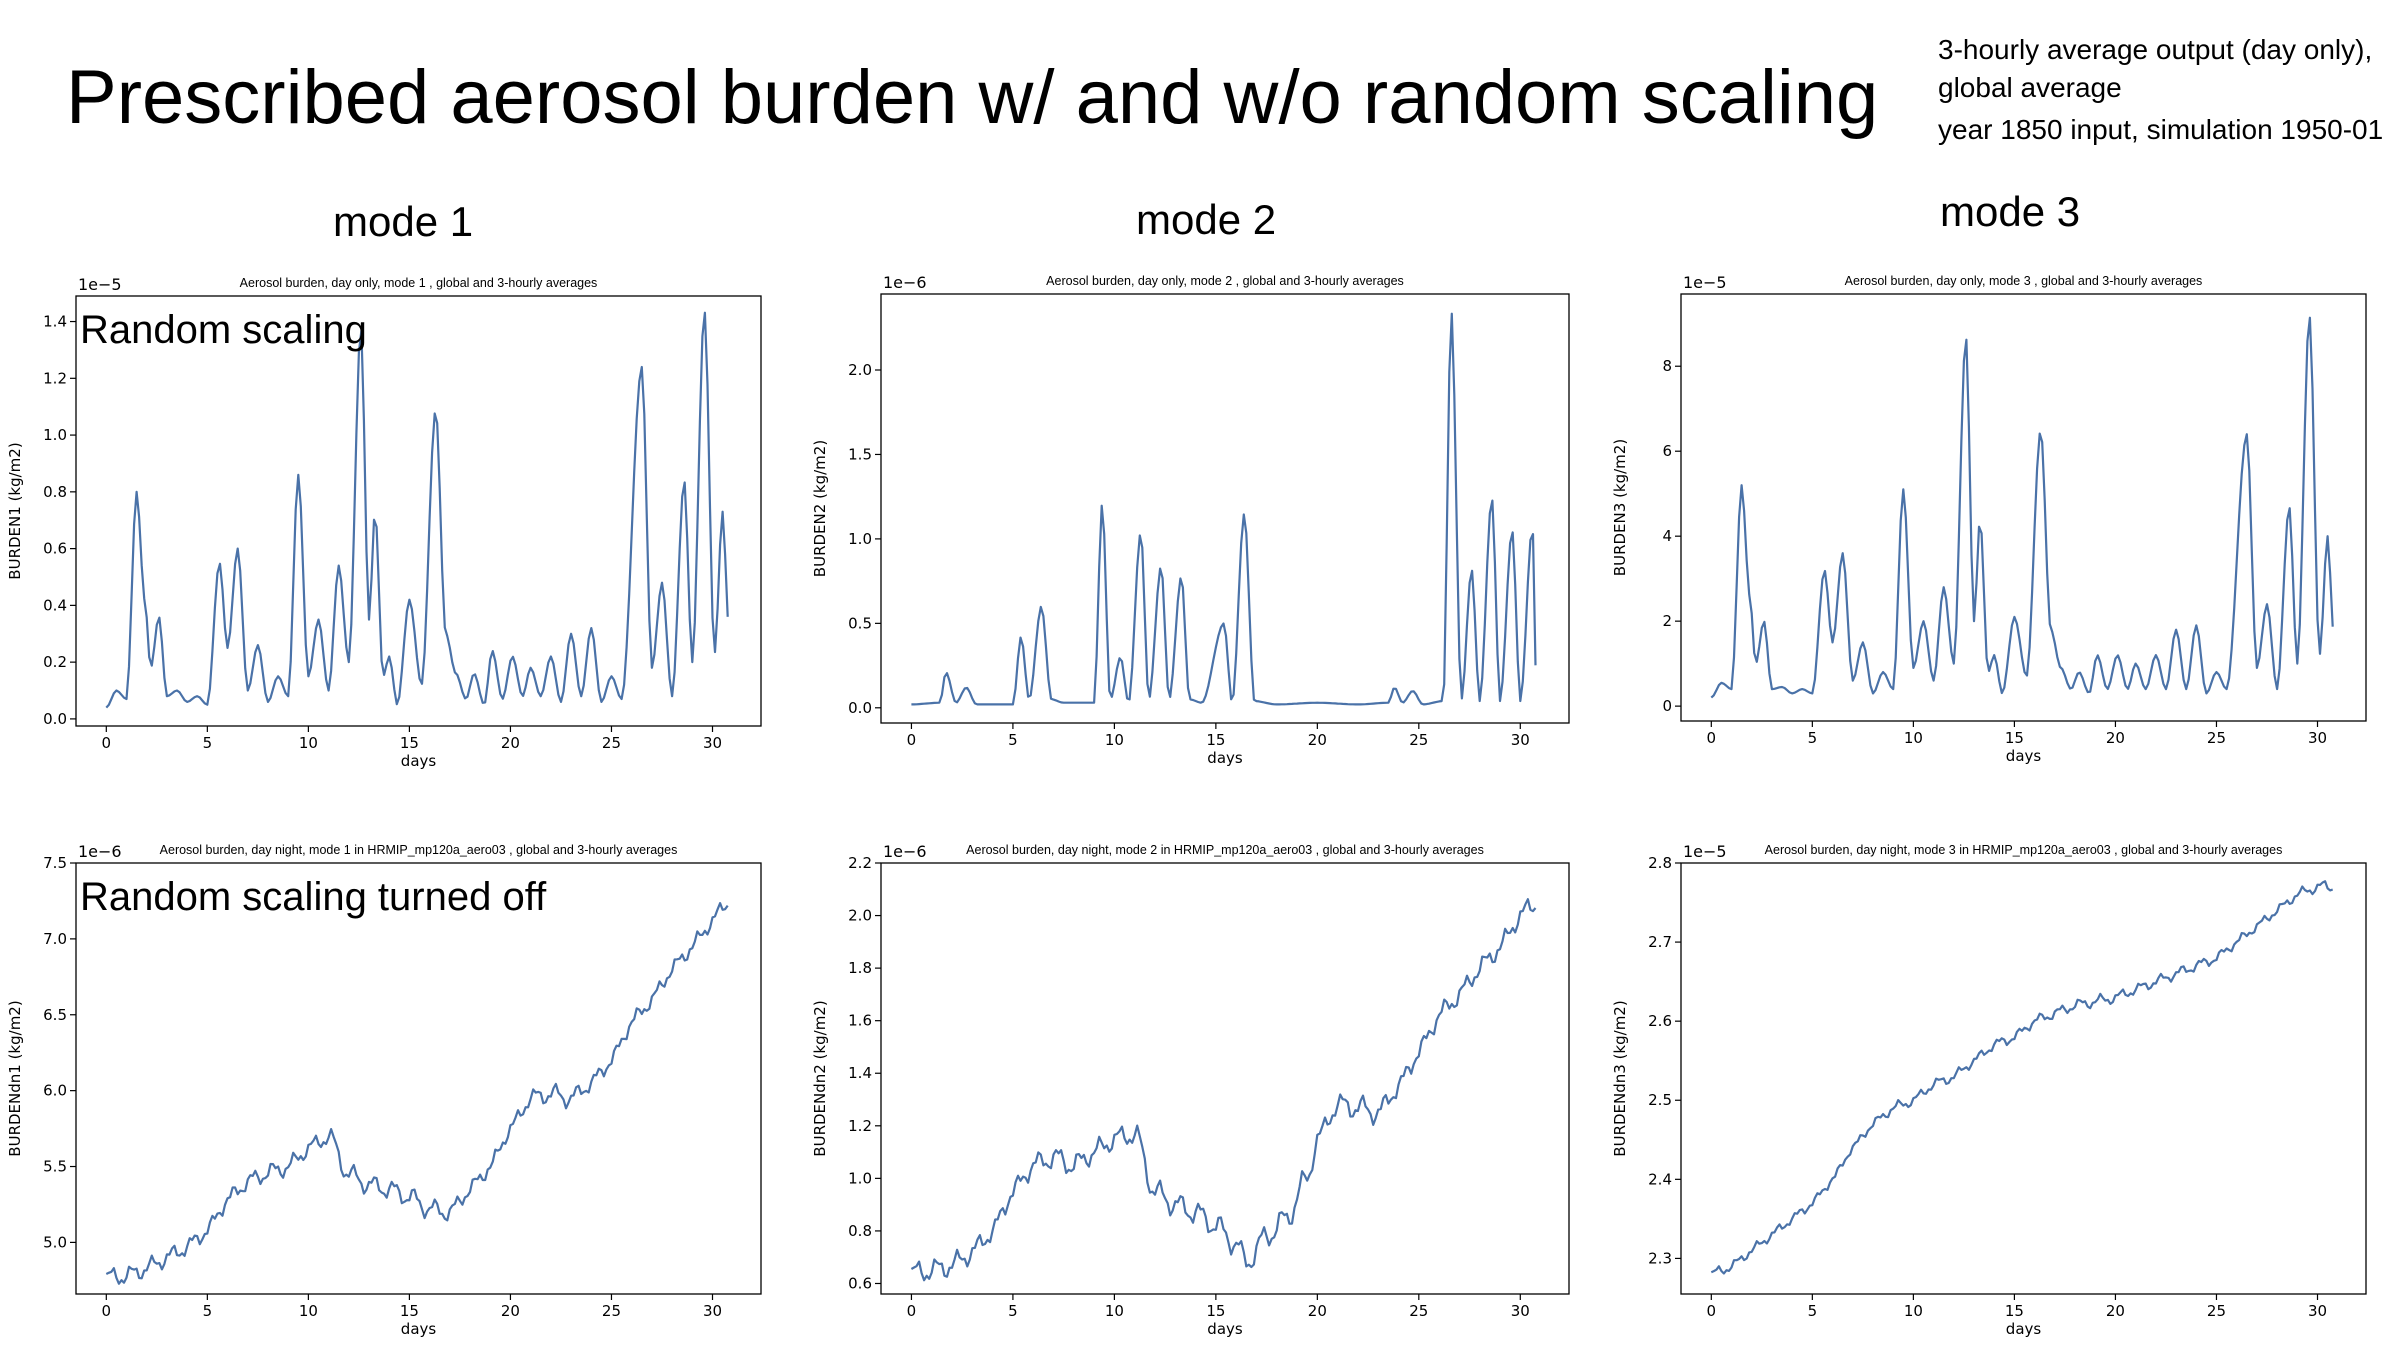 The width and height of the screenshot is (2400, 1350). What do you see at coordinates (1667, 451) in the screenshot?
I see `y-tick-label: 6` at bounding box center [1667, 451].